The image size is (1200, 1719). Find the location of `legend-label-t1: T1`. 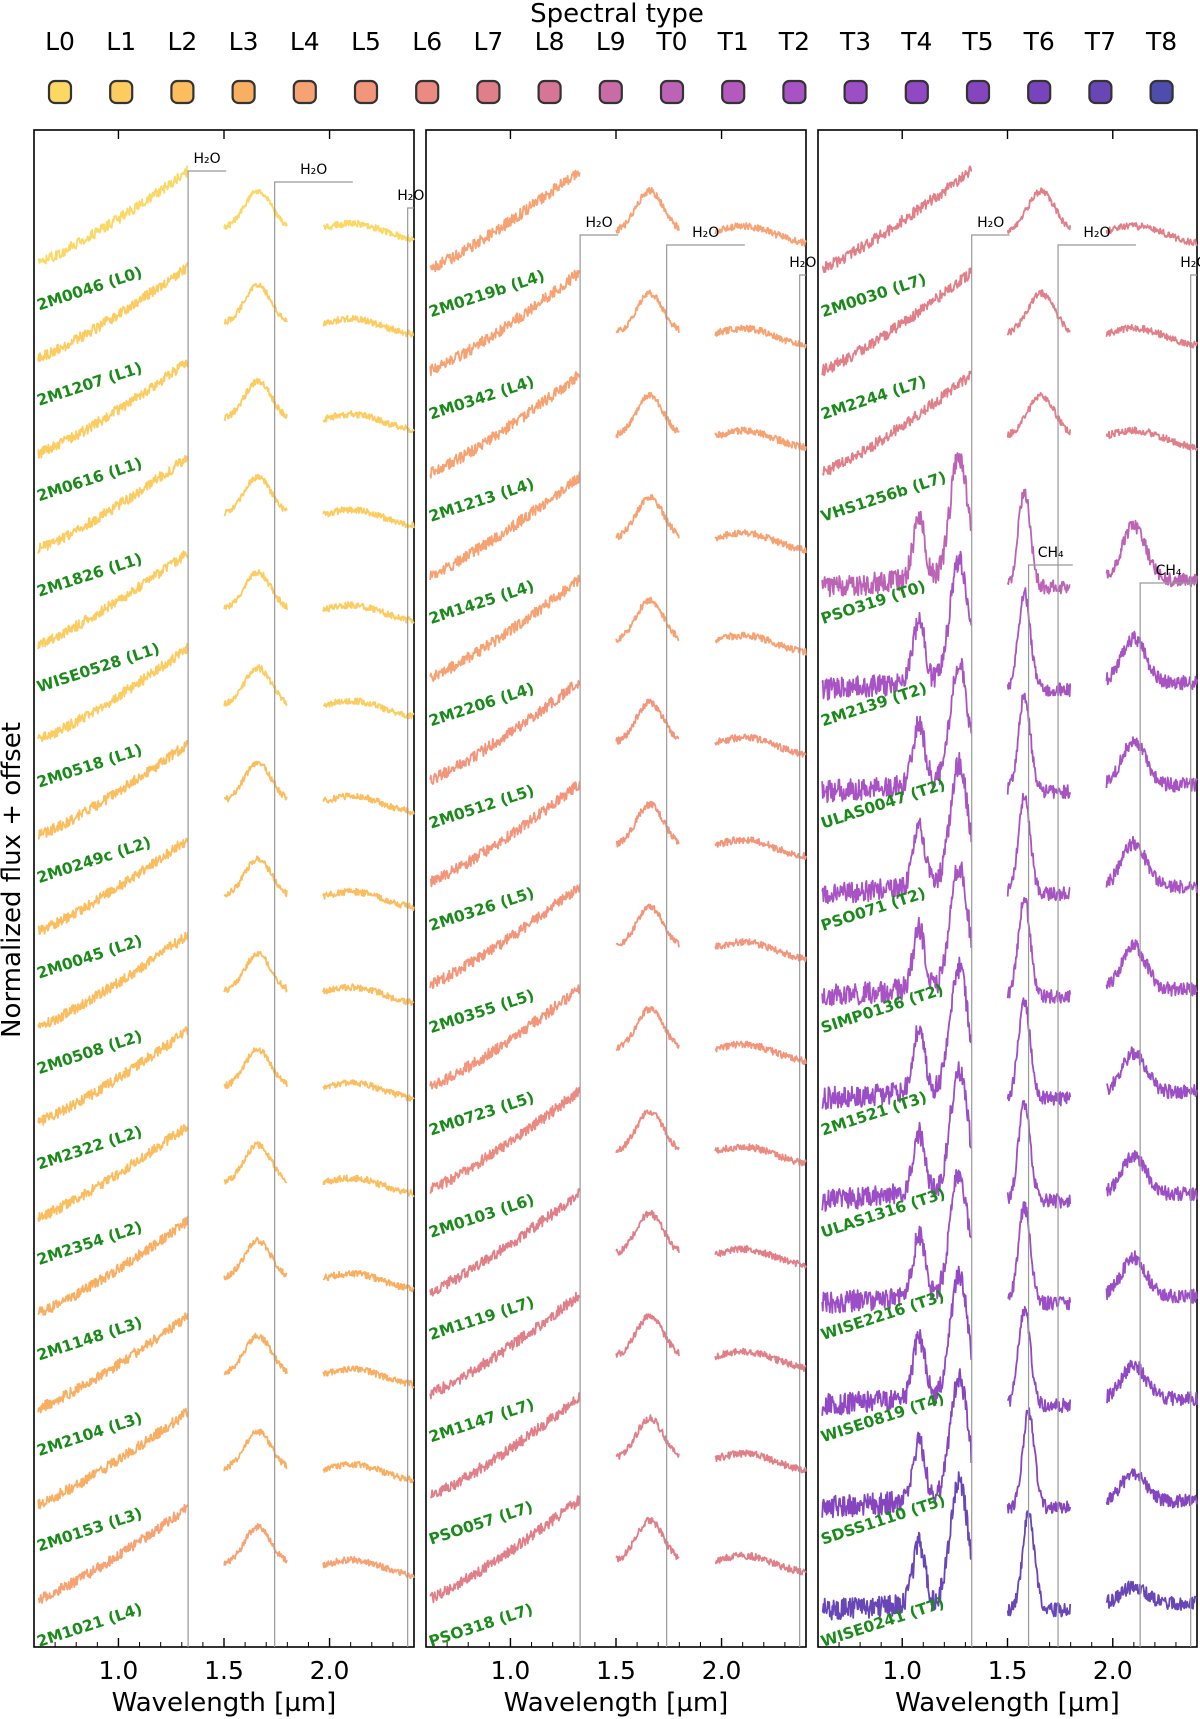

legend-label-t1: T1 is located at coordinates (733, 41).